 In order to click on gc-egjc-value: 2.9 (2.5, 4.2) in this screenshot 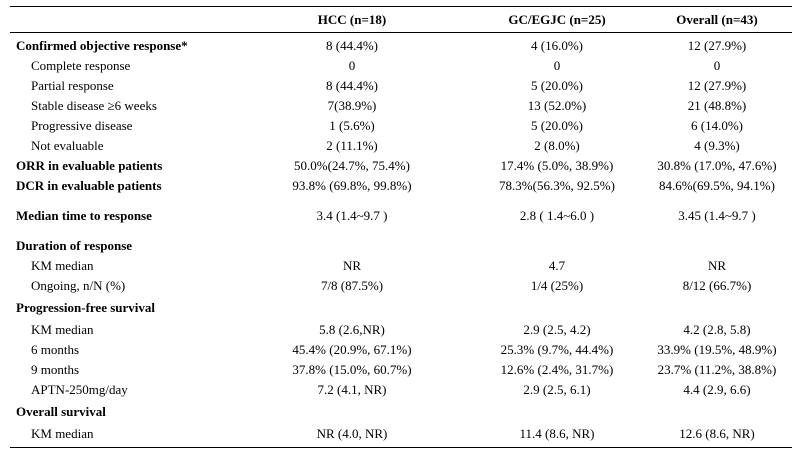, I will do `click(557, 329)`.